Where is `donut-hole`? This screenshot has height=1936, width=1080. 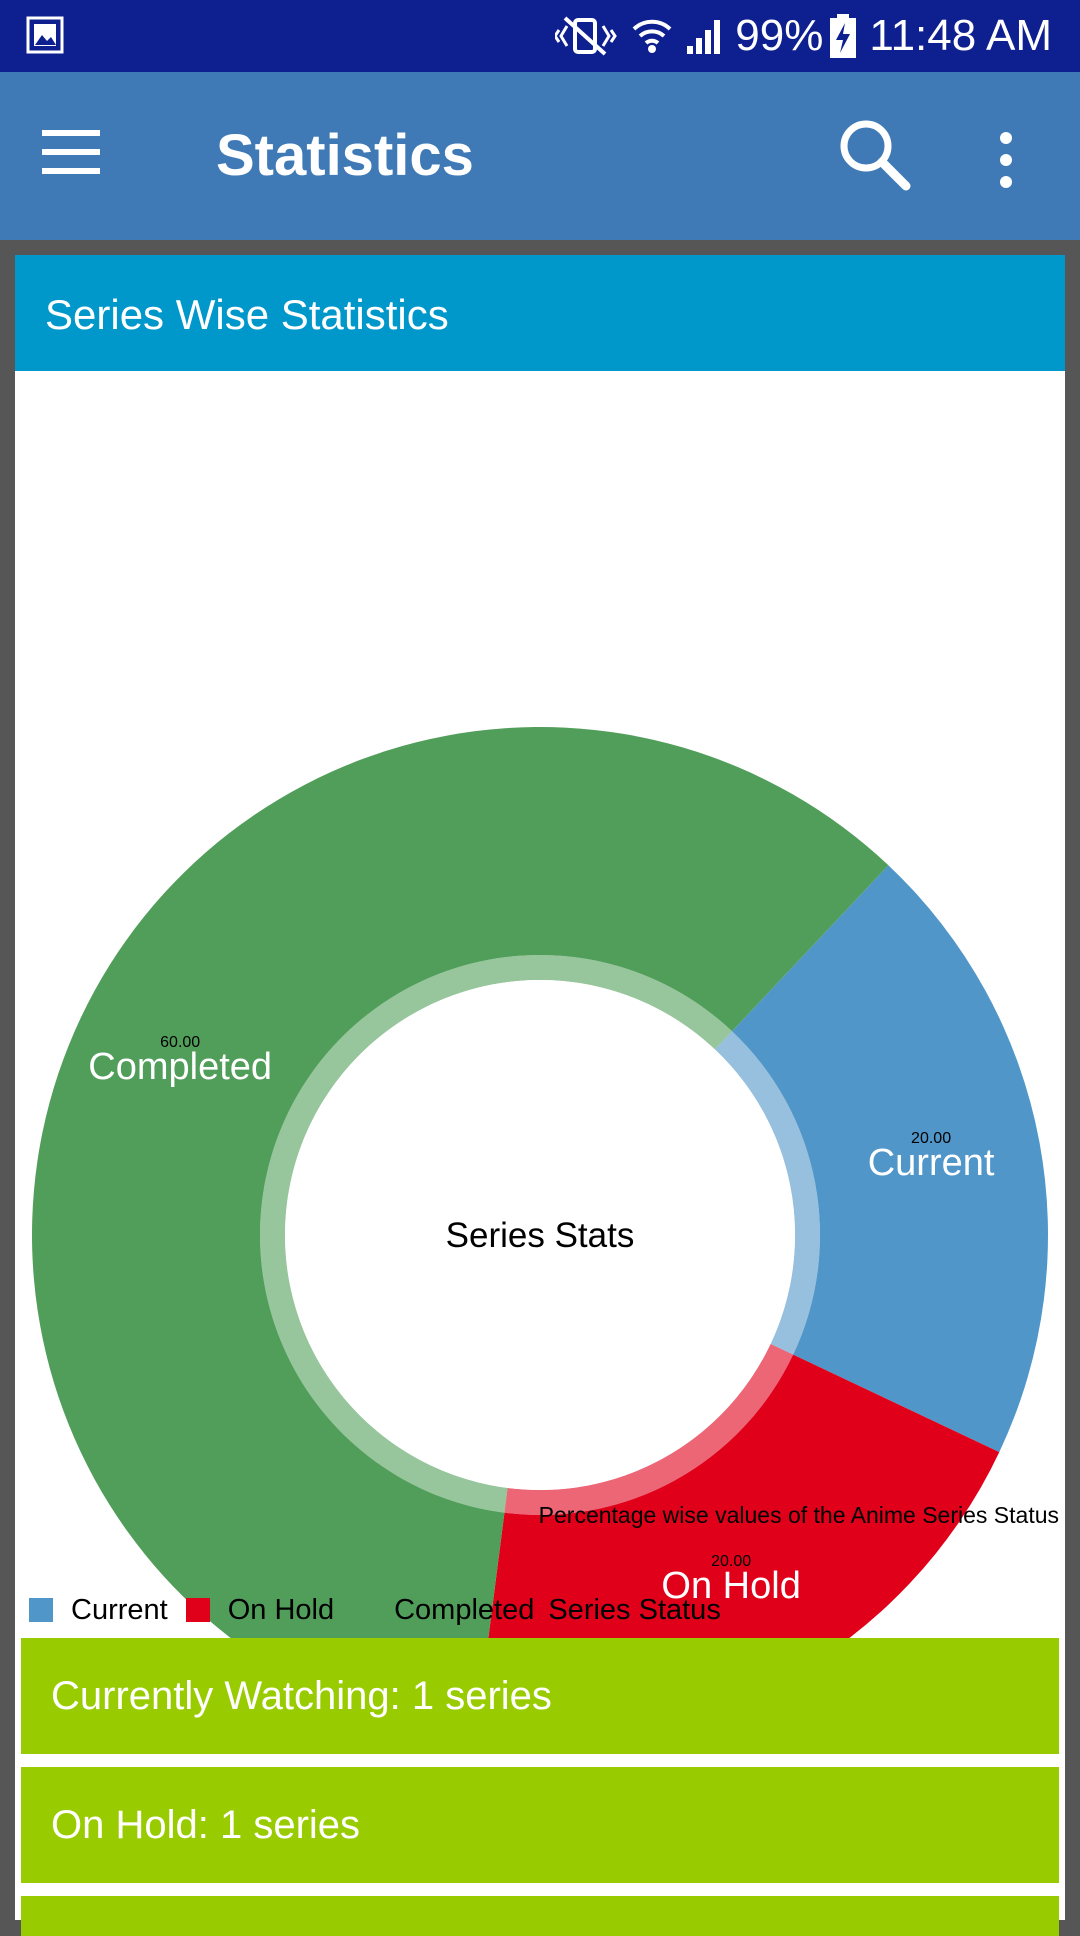 donut-hole is located at coordinates (540, 1235).